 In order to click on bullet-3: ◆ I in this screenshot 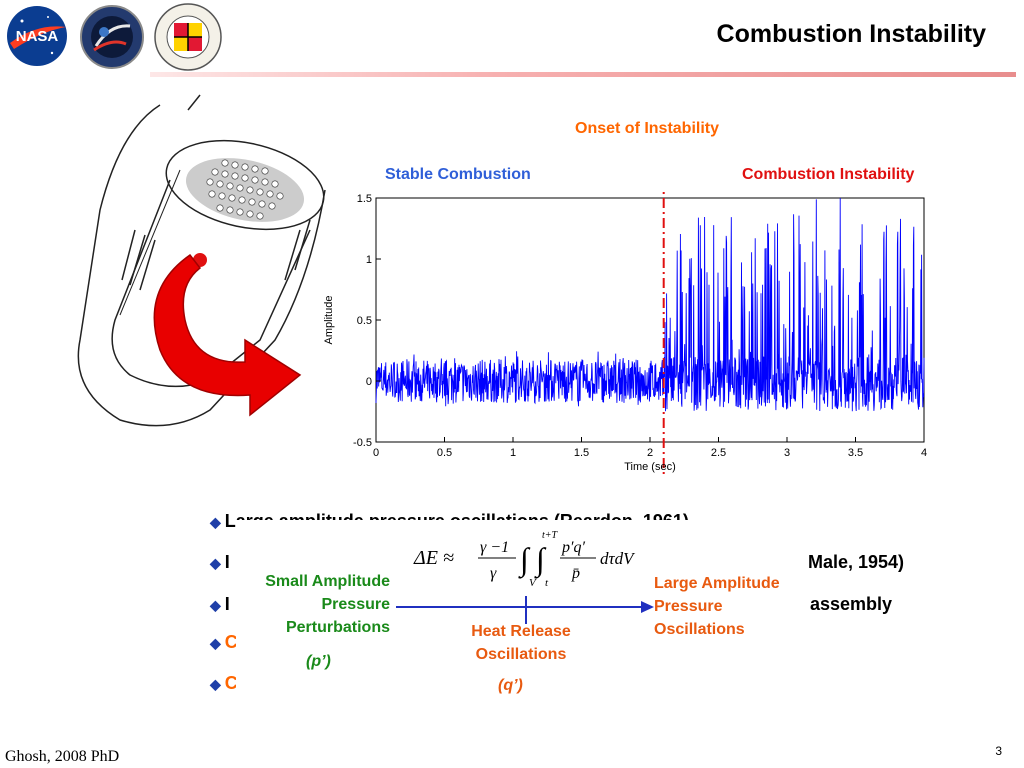, I will do `click(220, 604)`.